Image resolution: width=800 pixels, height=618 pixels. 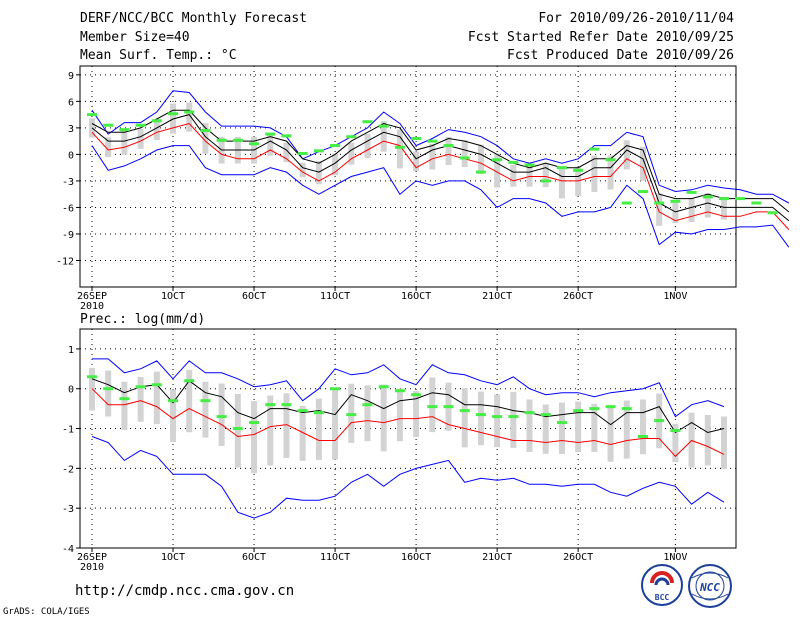 I want to click on series-line-mean, so click(x=408, y=406).